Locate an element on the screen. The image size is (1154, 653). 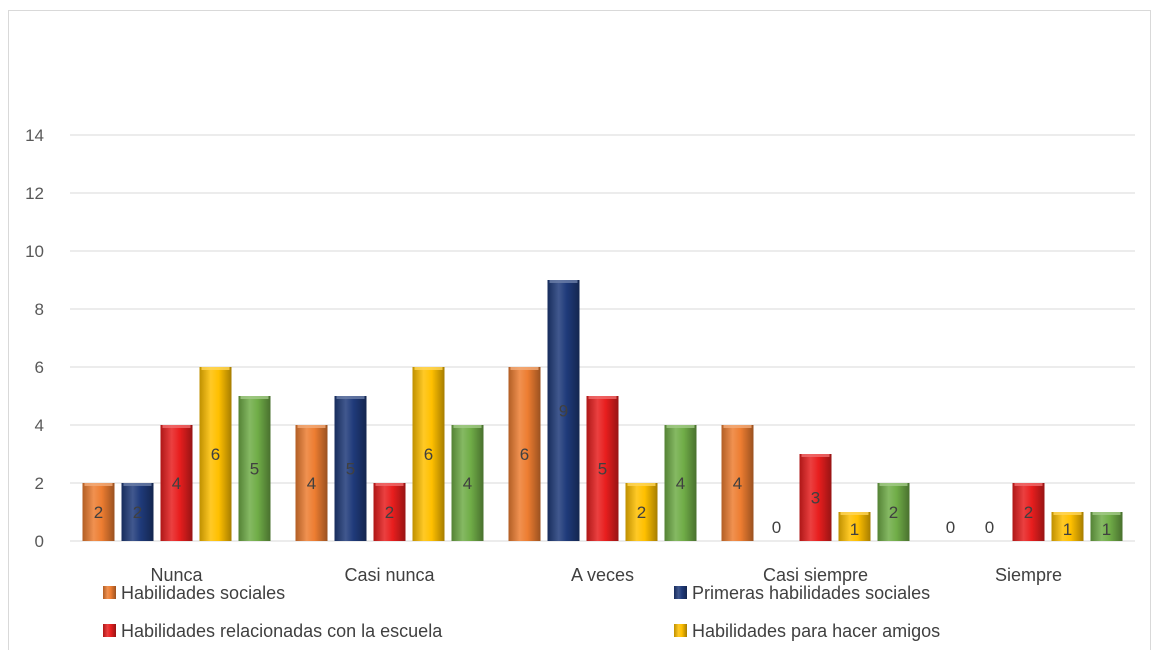
y-tick-label: 12 is located at coordinates (34, 193).